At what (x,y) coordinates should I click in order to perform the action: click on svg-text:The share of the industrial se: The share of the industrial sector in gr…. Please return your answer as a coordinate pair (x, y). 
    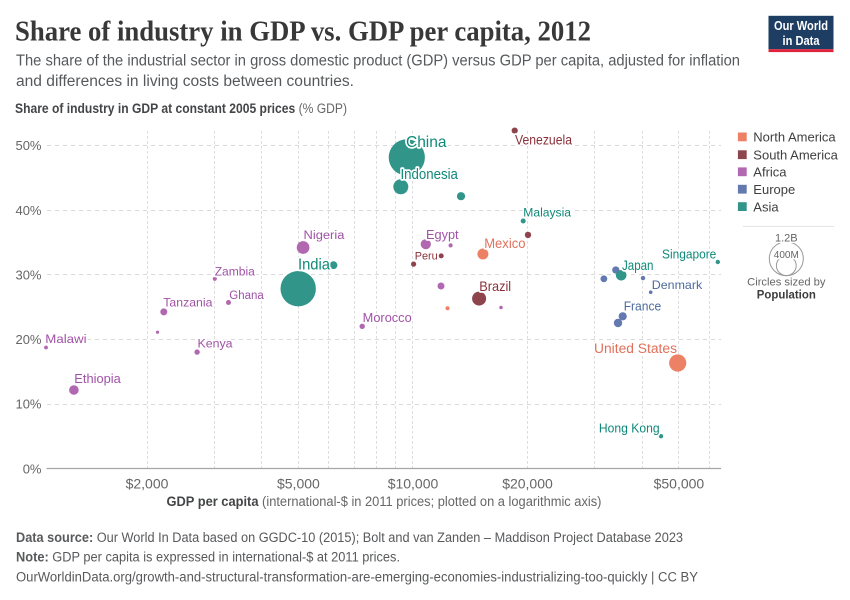
    Looking at the image, I should click on (378, 61).